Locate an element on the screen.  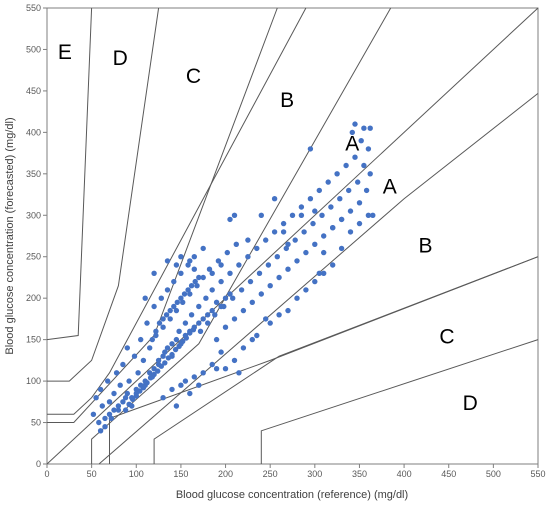
zone-label-b: B is located at coordinates (287, 100).